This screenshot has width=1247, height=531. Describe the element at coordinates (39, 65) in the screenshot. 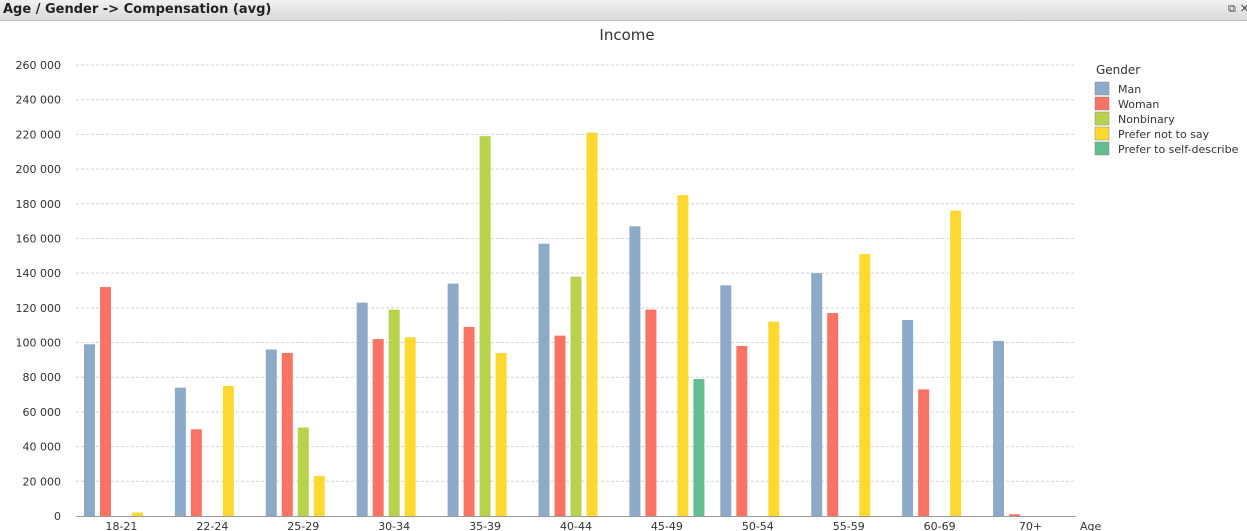

I see `y-tick-label: 260 000` at that location.